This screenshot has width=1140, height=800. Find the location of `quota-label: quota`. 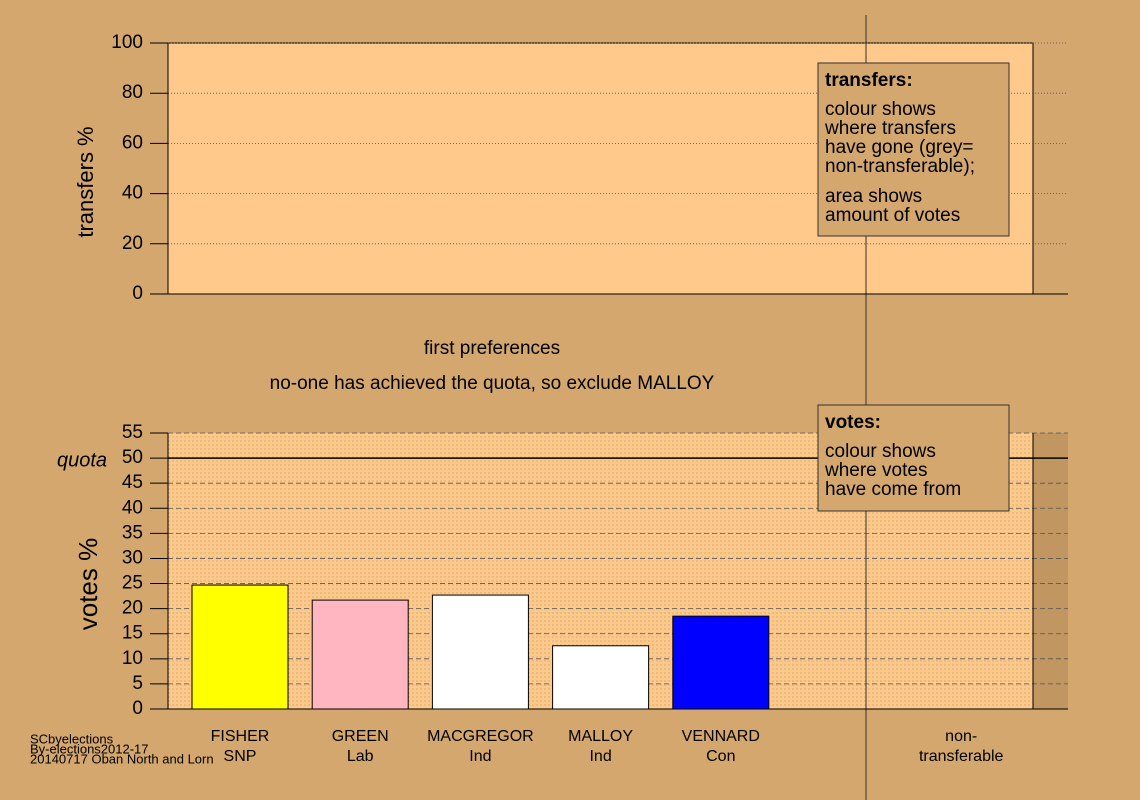

quota-label: quota is located at coordinates (82, 460).